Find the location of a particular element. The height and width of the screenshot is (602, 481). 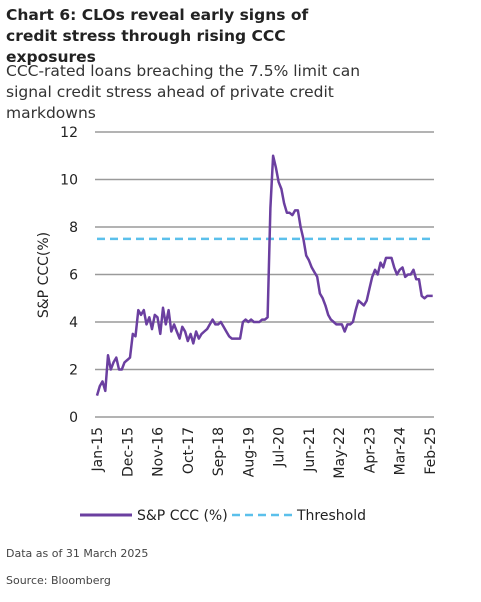

y-axis-label: S&P CCC(%) is located at coordinates (44, 275).